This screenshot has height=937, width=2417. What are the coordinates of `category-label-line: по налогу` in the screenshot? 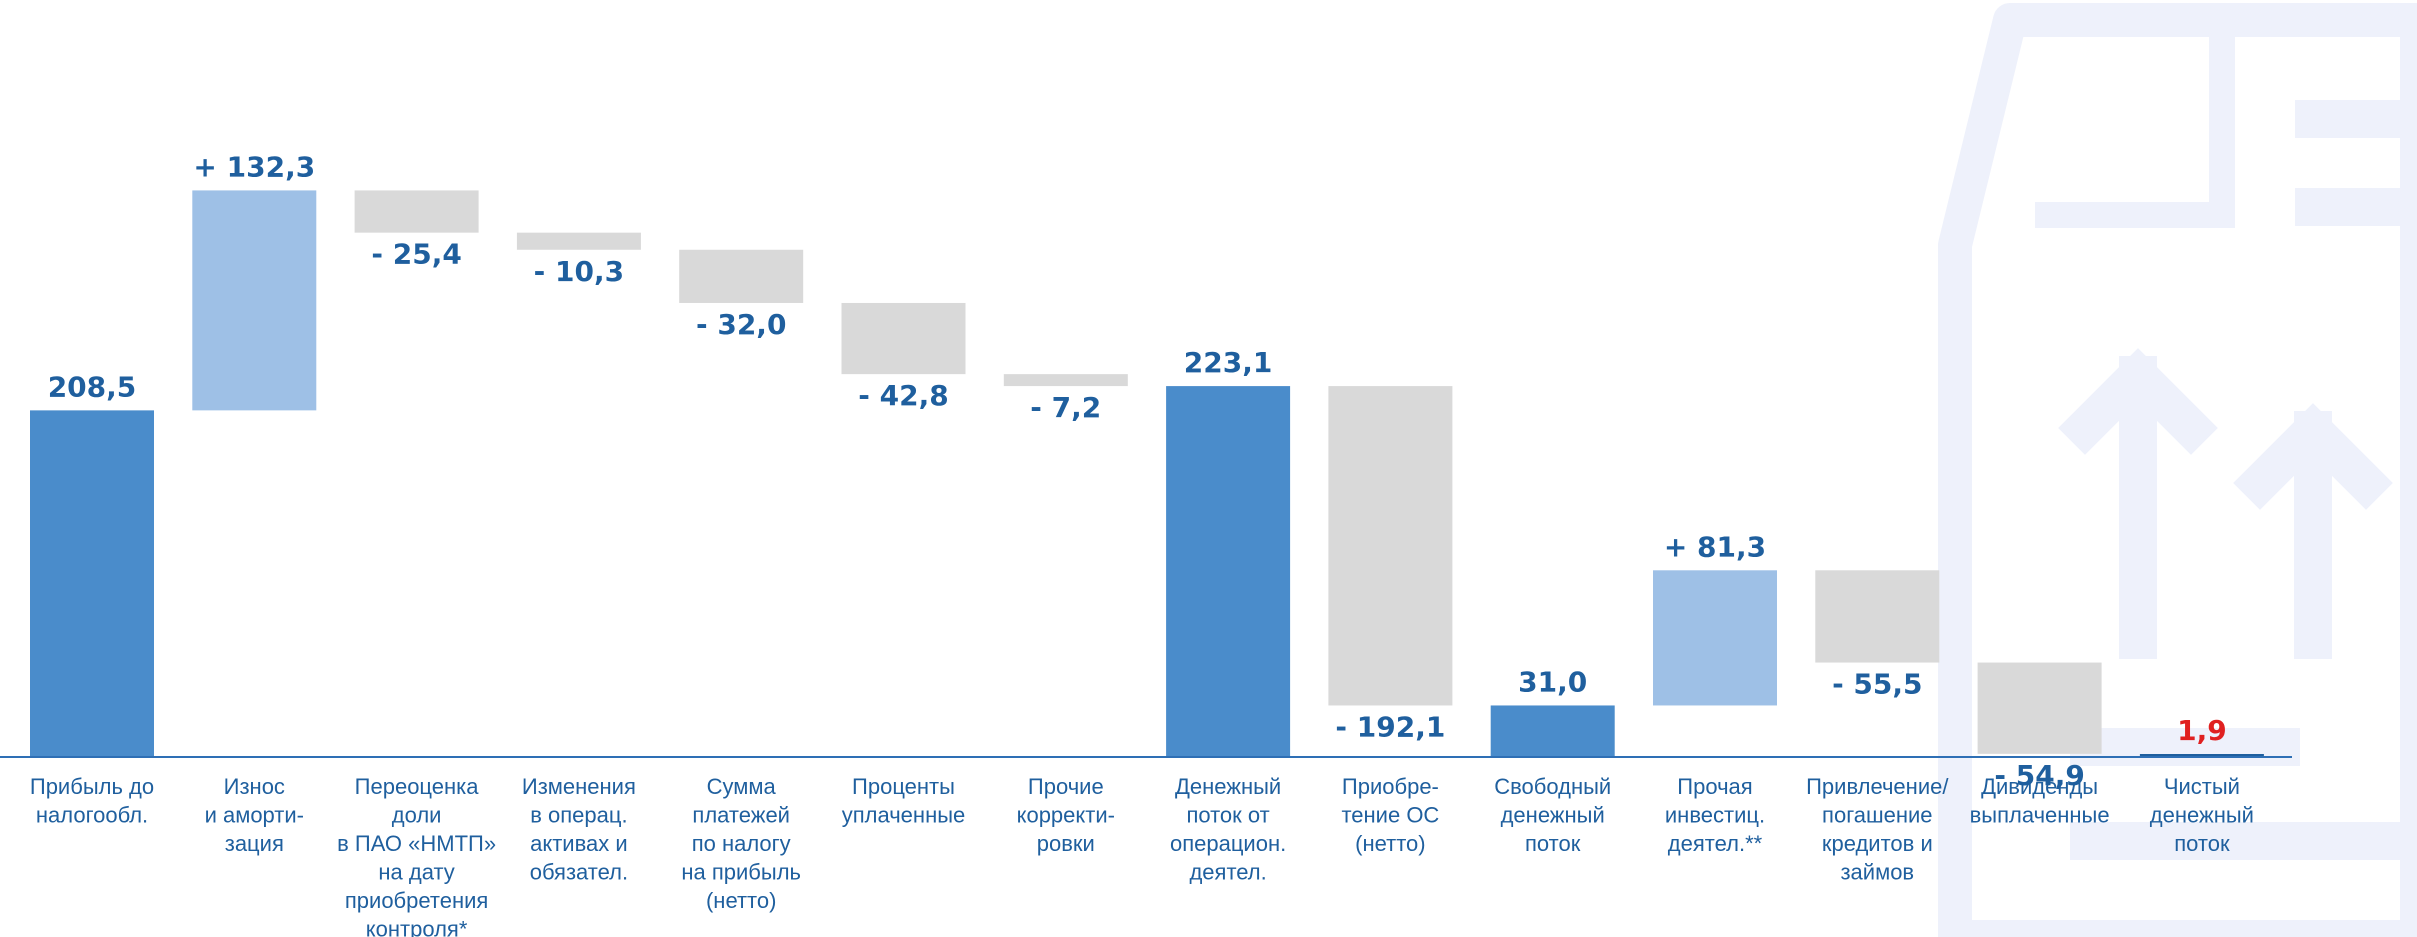 It's located at (741, 843).